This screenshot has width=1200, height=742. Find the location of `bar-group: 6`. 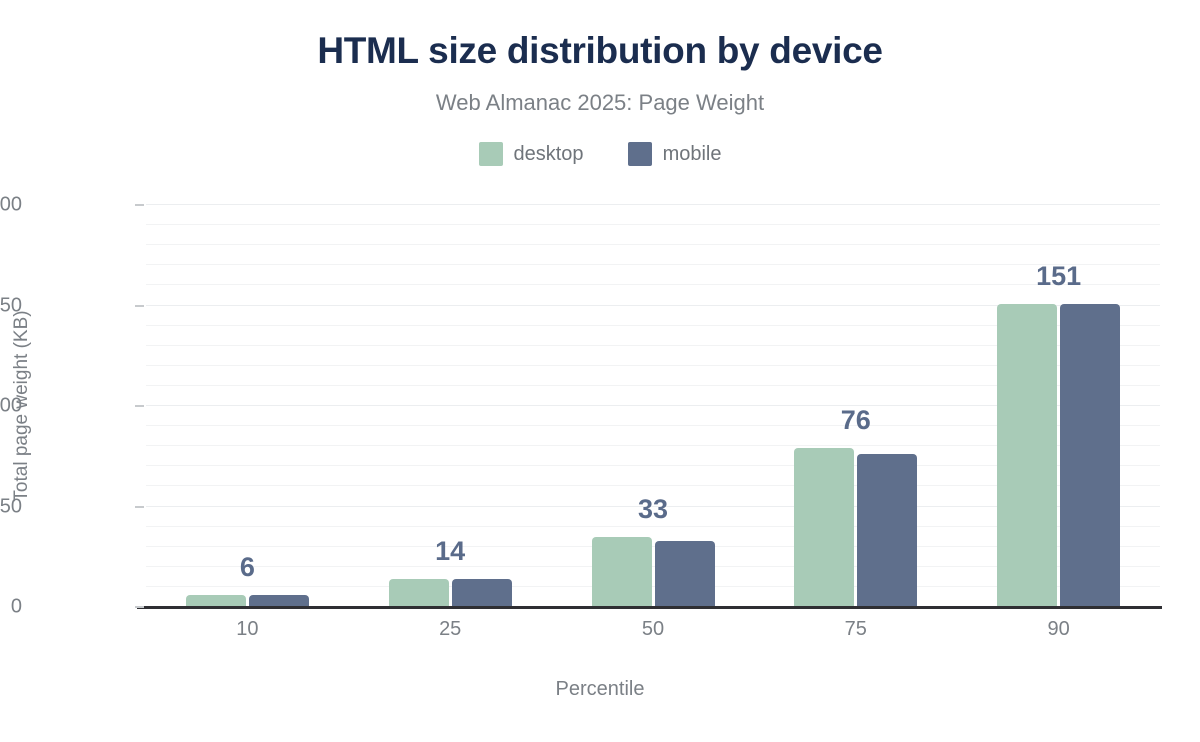

bar-group: 6 is located at coordinates (247, 406).